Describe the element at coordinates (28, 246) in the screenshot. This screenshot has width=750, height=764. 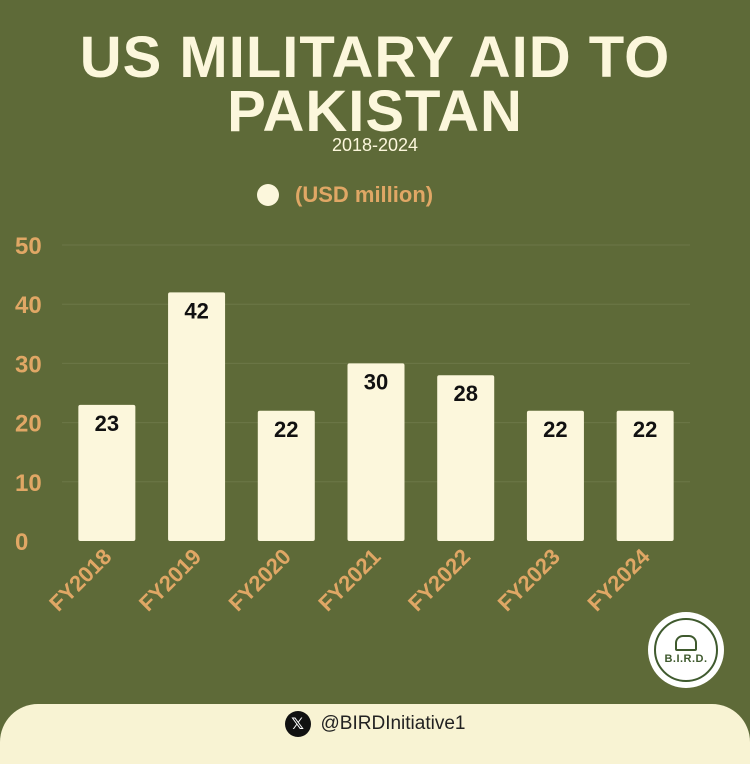
I see `y-tick-label: 50` at that location.